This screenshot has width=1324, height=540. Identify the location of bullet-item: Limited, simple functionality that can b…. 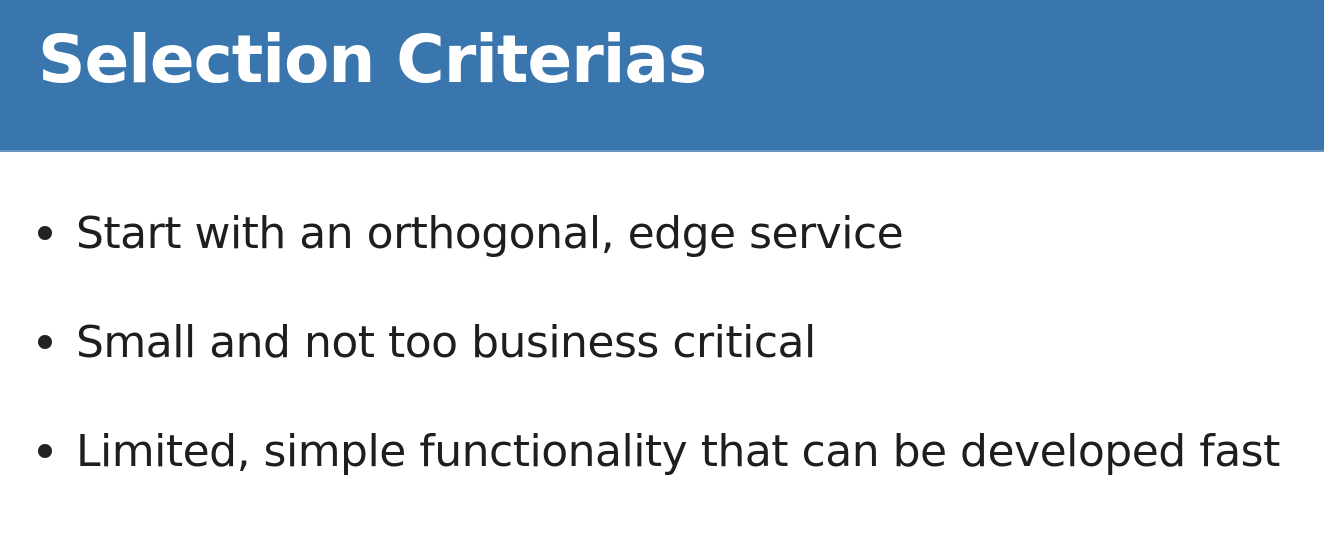
(659, 451).